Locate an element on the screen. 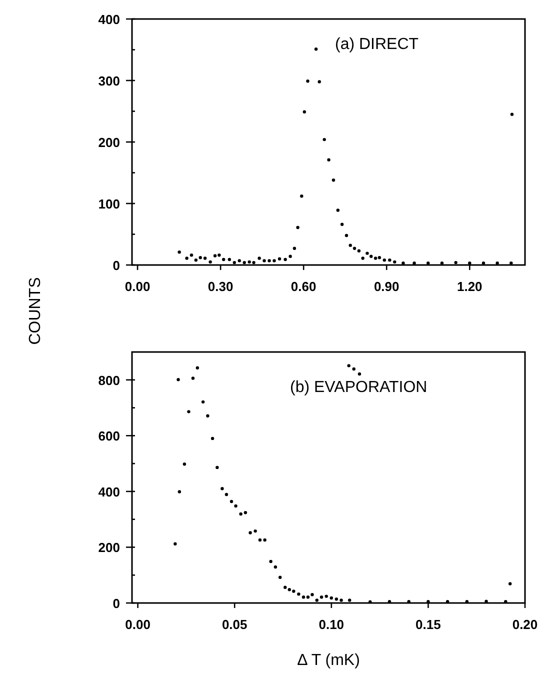 The height and width of the screenshot is (691, 542). x-tick-label: 0.05 is located at coordinates (235, 624).